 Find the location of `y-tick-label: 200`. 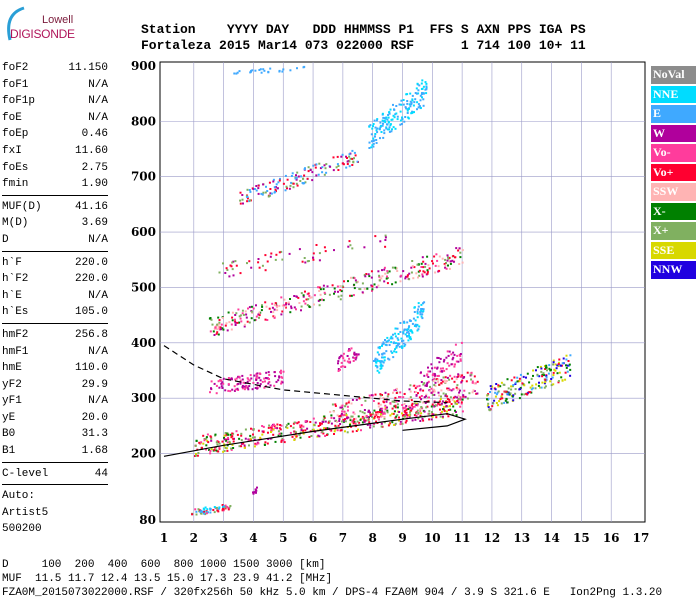

y-tick-label: 200 is located at coordinates (143, 454).